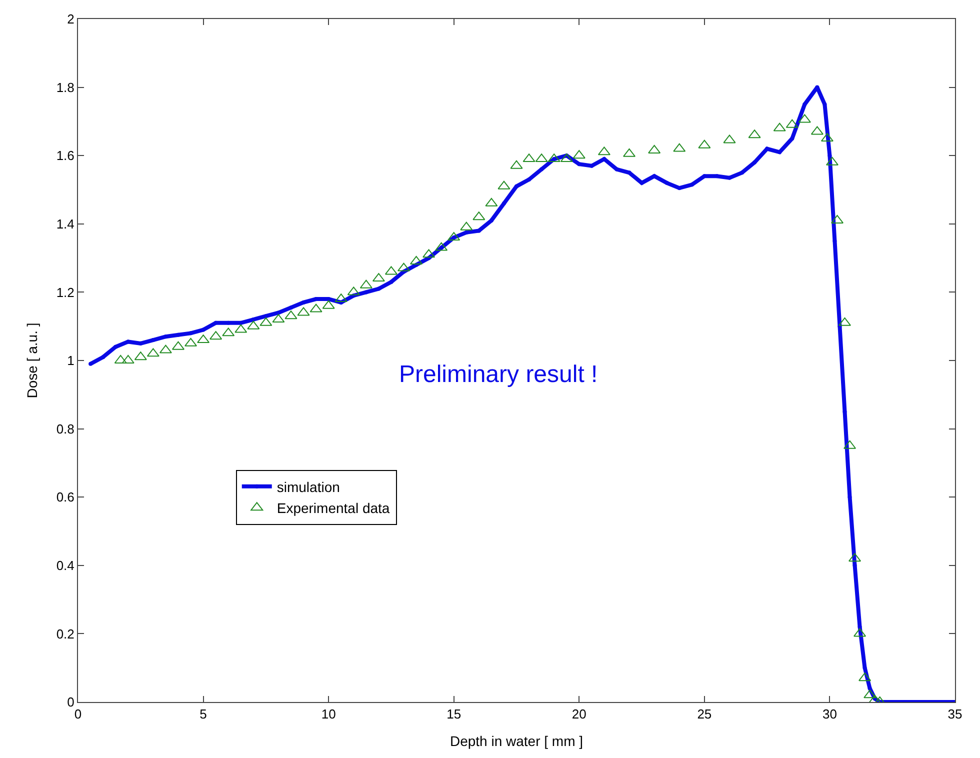 The height and width of the screenshot is (758, 980). Describe the element at coordinates (308, 486) in the screenshot. I see `legend-label: simulation` at that location.